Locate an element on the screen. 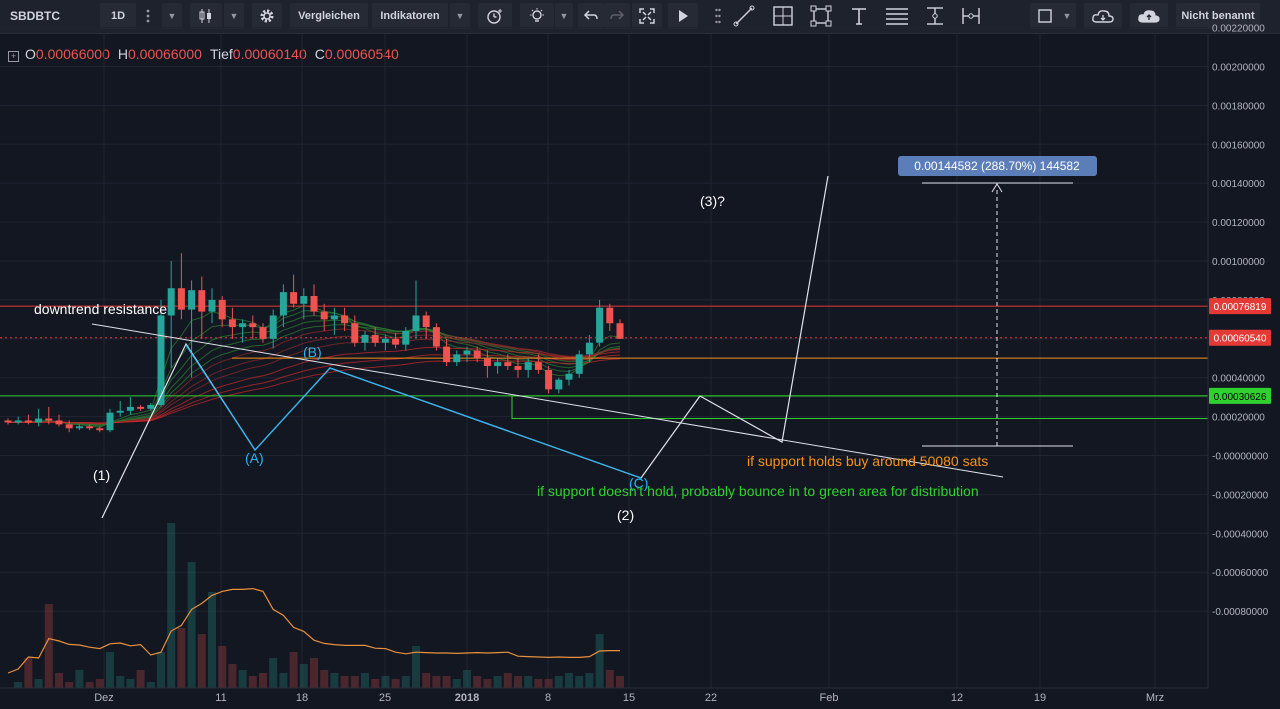  candles-icon is located at coordinates (206, 16).